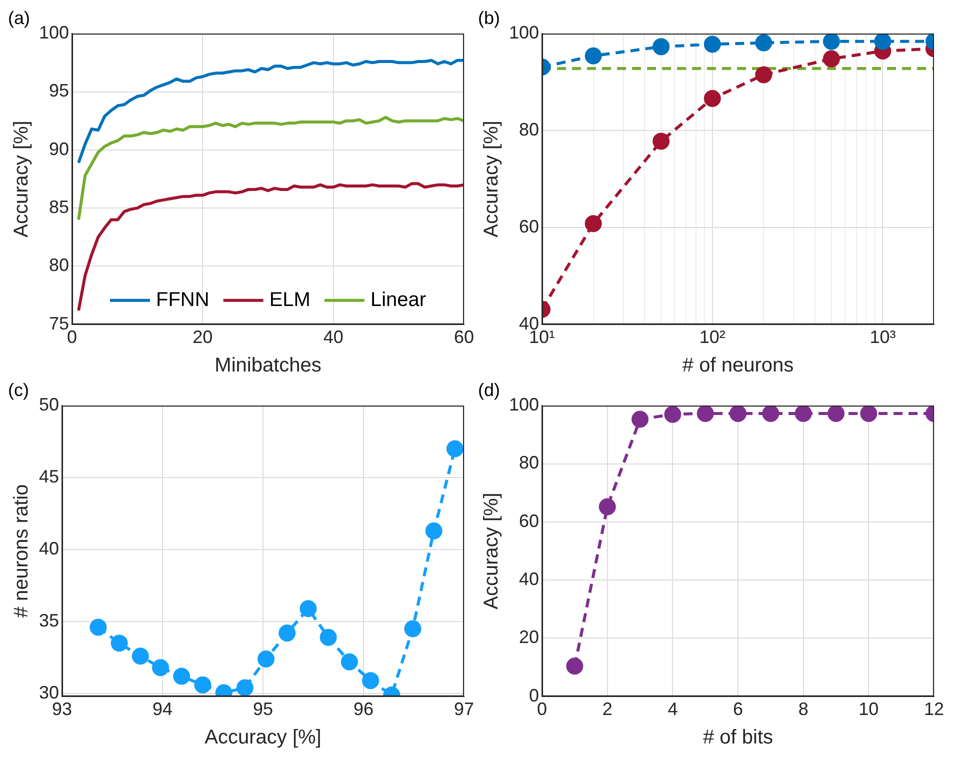 This screenshot has width=956, height=762. What do you see at coordinates (263, 737) in the screenshot?
I see `x-axis-title: Accuracy [%]` at bounding box center [263, 737].